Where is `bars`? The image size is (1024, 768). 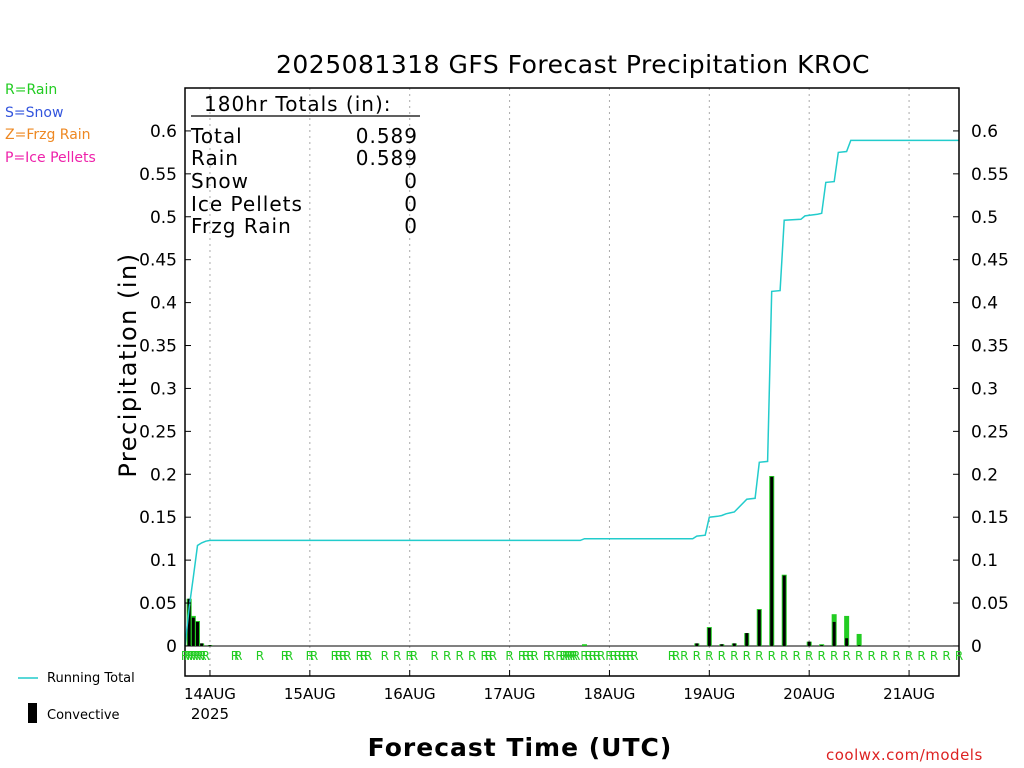
bars is located at coordinates (524, 560).